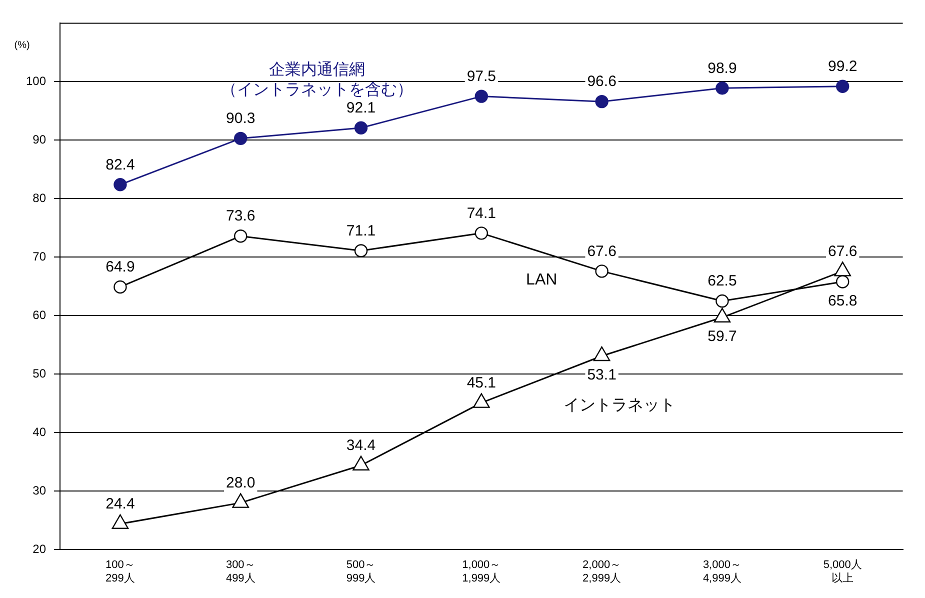 The height and width of the screenshot is (598, 925). What do you see at coordinates (601, 81) in the screenshot?
I see `data-label: 96.6` at bounding box center [601, 81].